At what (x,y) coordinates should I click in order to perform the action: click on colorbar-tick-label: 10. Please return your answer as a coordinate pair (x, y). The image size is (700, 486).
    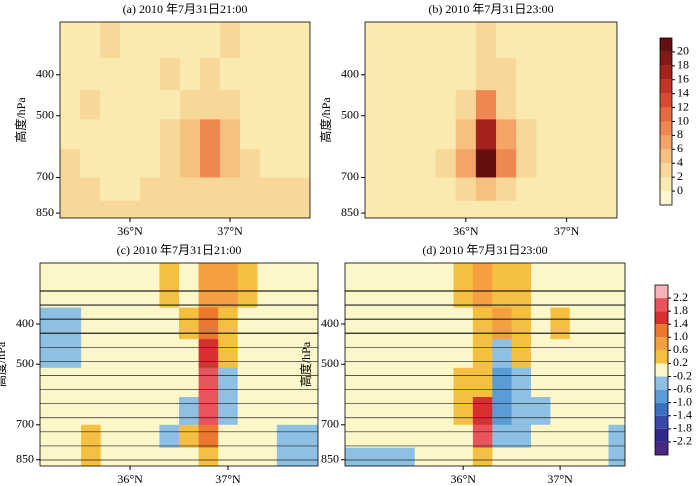
    Looking at the image, I should click on (683, 120).